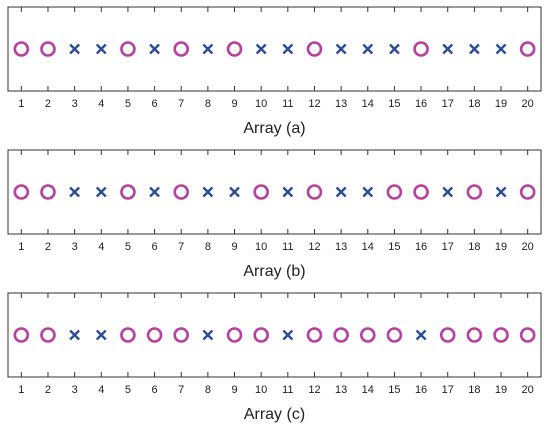 The image size is (550, 433). I want to click on x-axis-label: Array (b), so click(274, 271).